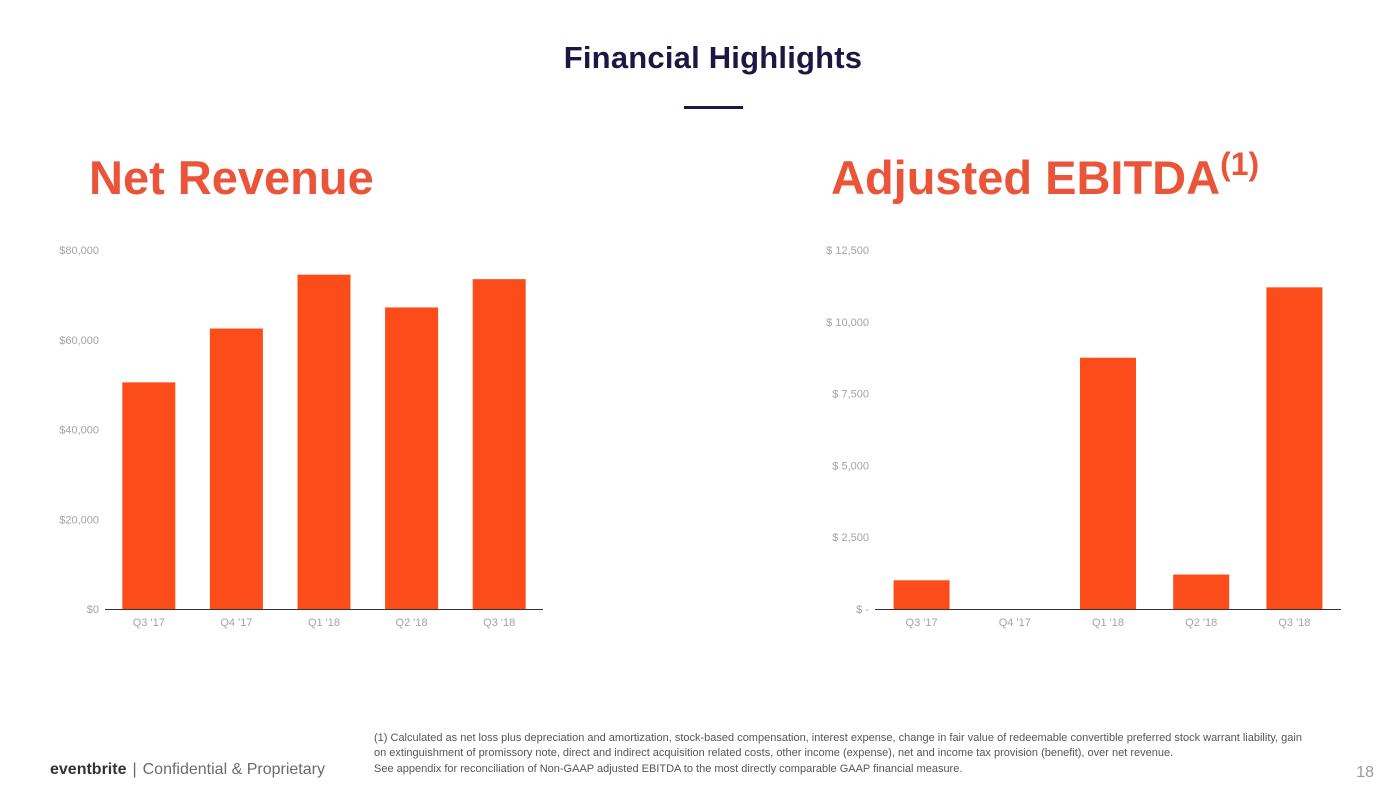 This screenshot has width=1384, height=808. Describe the element at coordinates (88, 769) in the screenshot. I see `brand-logo-text: eventbrite` at that location.